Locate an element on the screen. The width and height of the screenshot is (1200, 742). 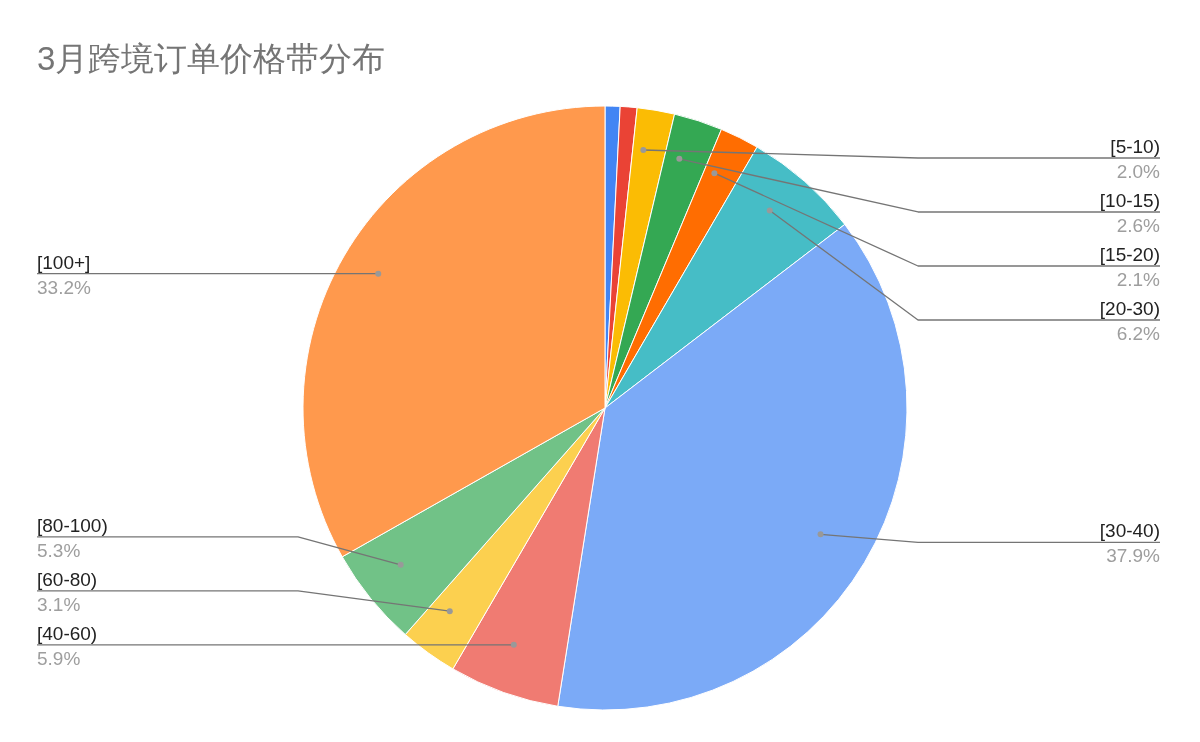
data-label: 6.2% is located at coordinates (1138, 333).